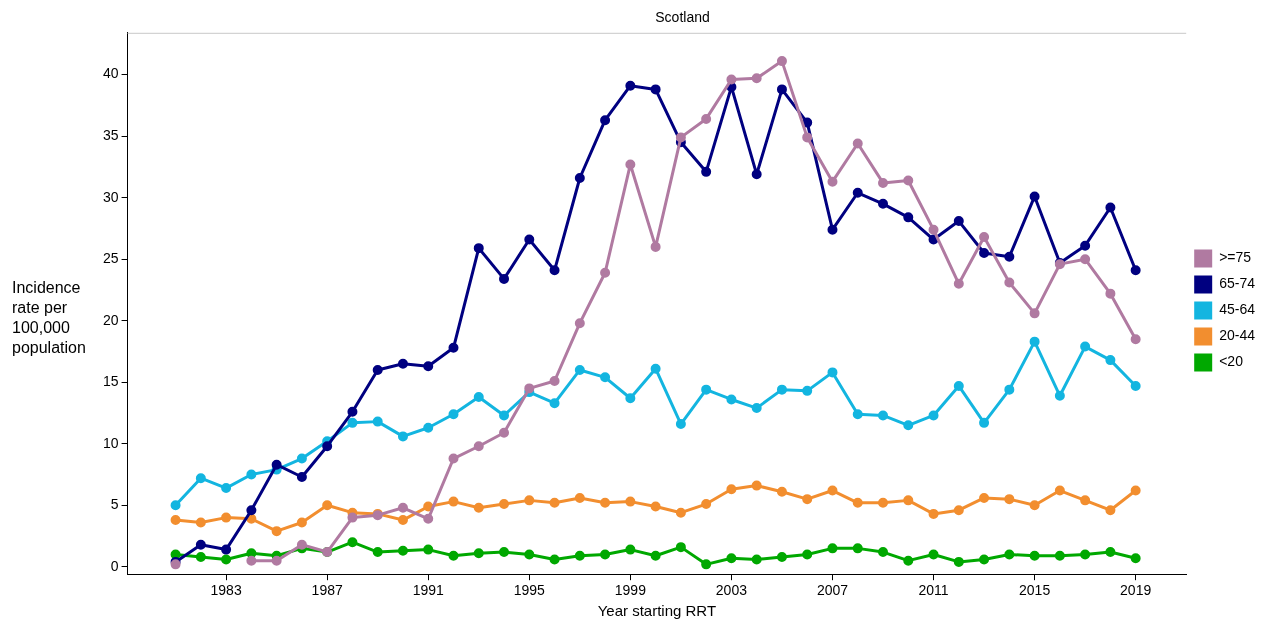 This screenshot has width=1285, height=621. I want to click on y-tick-label: 25, so click(110, 258).